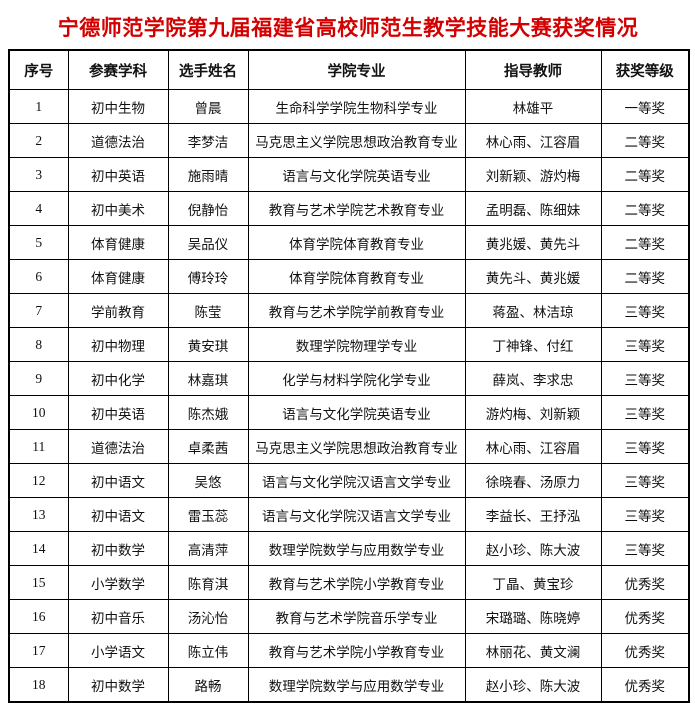 Image resolution: width=695 pixels, height=716 pixels. I want to click on table-row: 3 初中英语 施雨晴 语言与文化学院英语专业 刘新颖、游灼梅 二等奖, so click(349, 174).